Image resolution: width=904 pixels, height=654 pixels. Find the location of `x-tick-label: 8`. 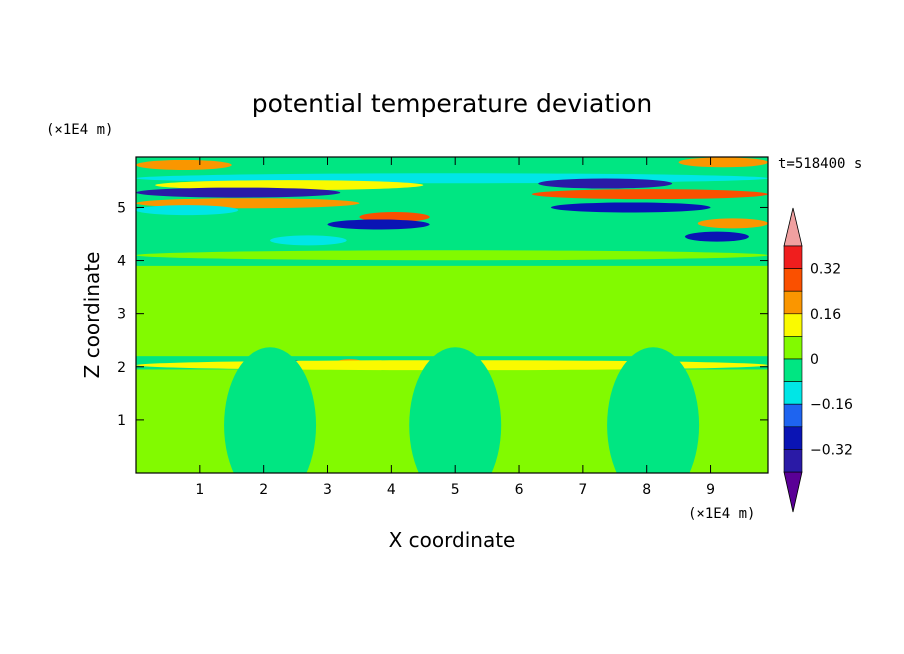

x-tick-label: 8 is located at coordinates (646, 490).